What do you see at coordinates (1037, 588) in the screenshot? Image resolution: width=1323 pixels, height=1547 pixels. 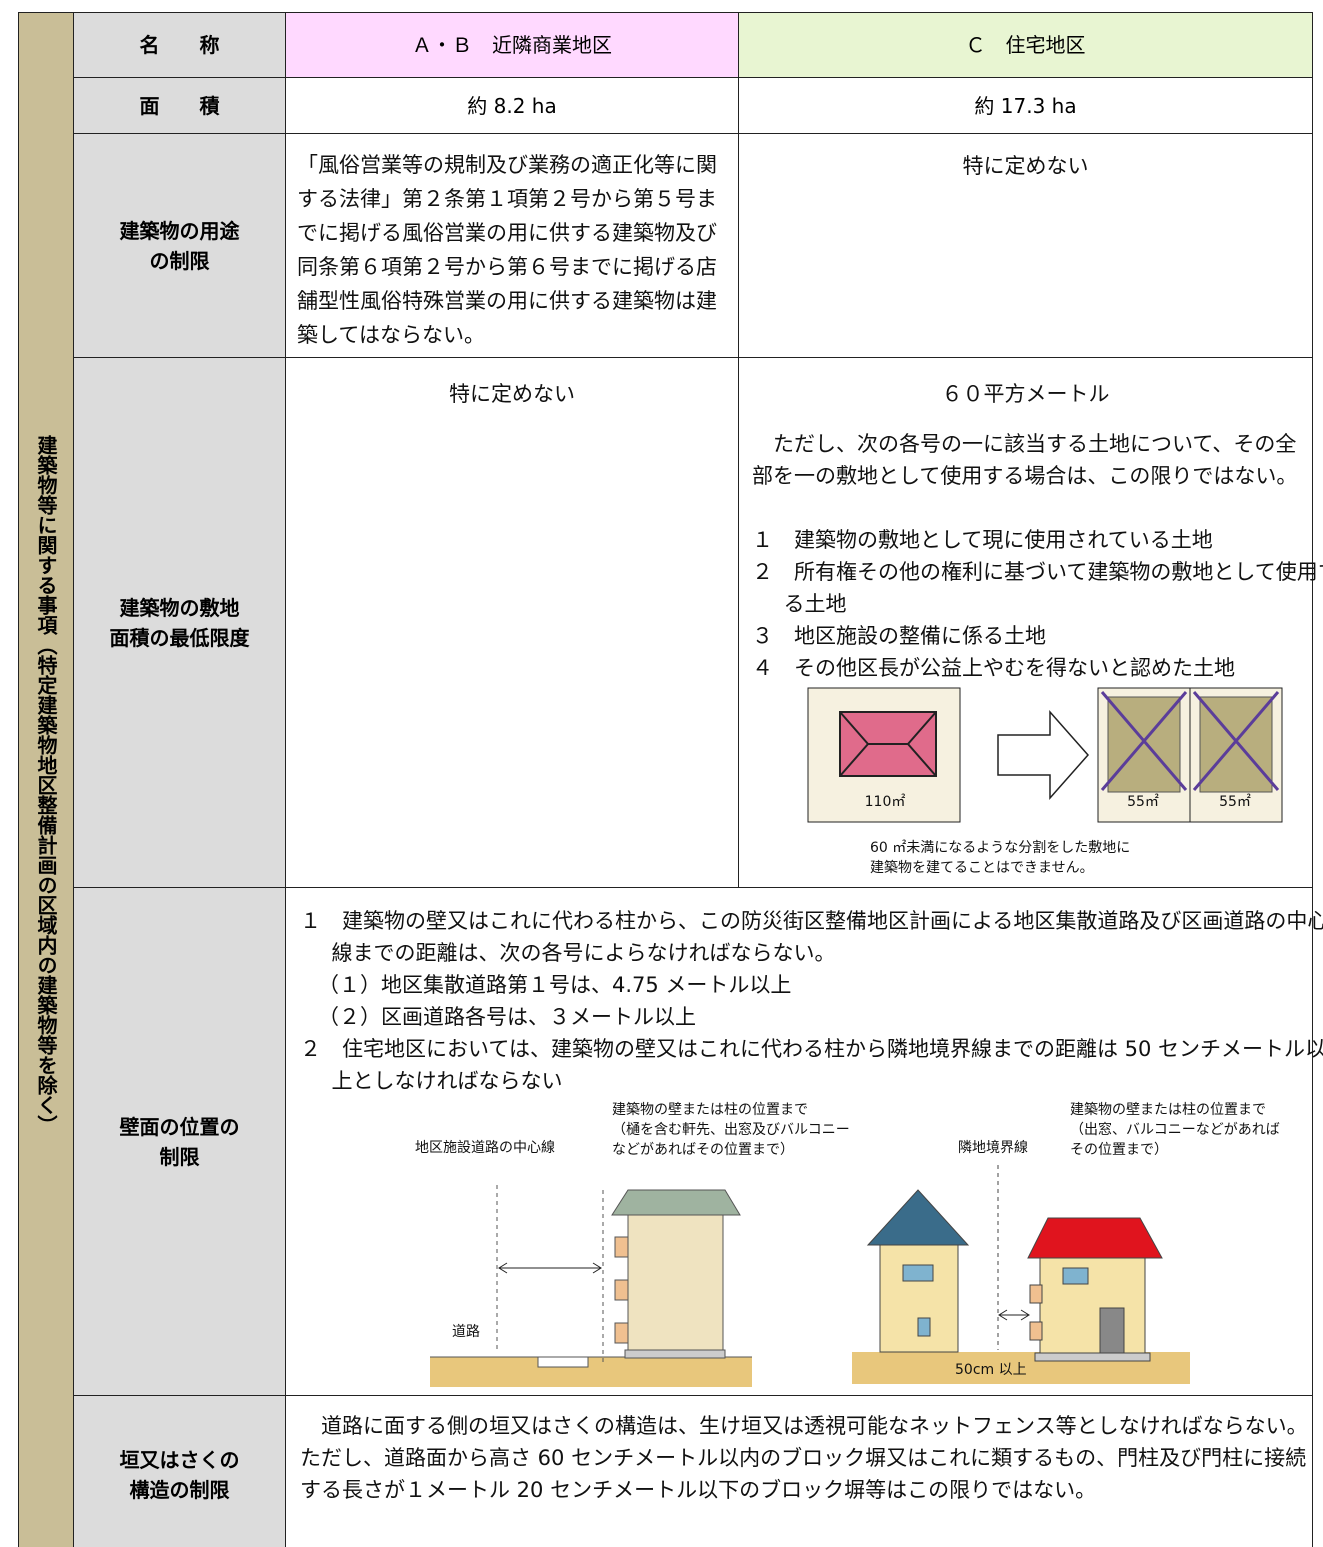 I see `lot-c-item: ２ 所有権その他の権利に基づいて建築物の敷地として使用する土地` at bounding box center [1037, 588].